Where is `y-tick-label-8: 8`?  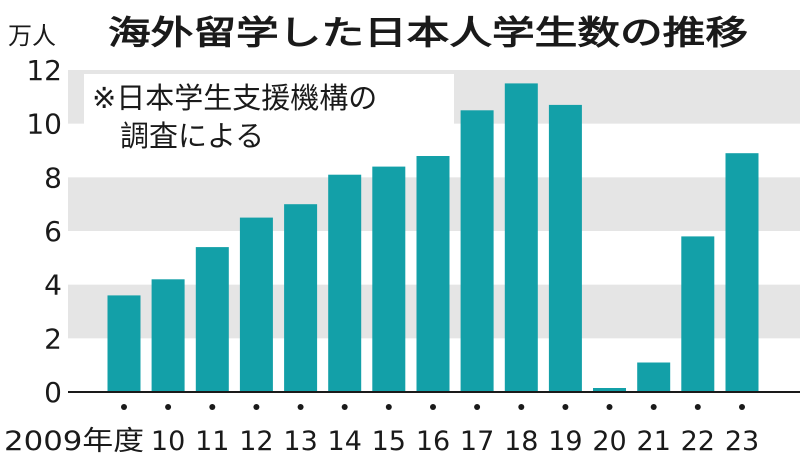
y-tick-label-8: 8 is located at coordinates (53, 177).